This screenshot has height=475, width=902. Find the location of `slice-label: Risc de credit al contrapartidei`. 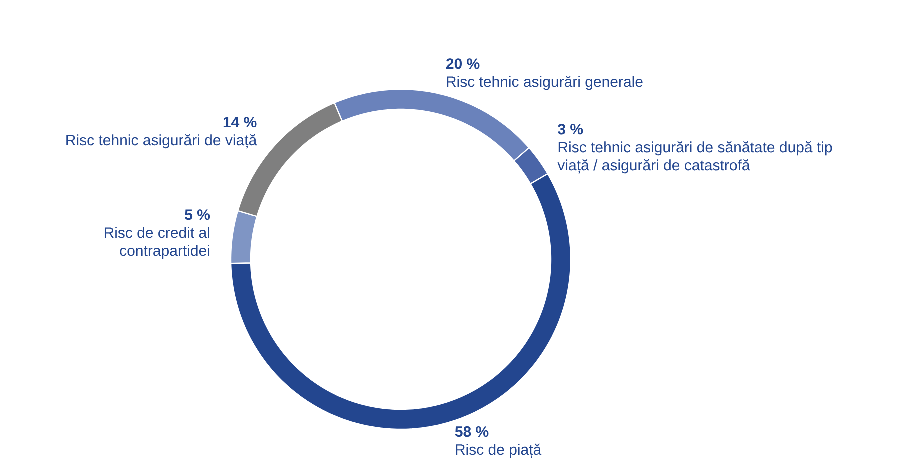

slice-label: Risc de credit al contrapartidei is located at coordinates (157, 243).